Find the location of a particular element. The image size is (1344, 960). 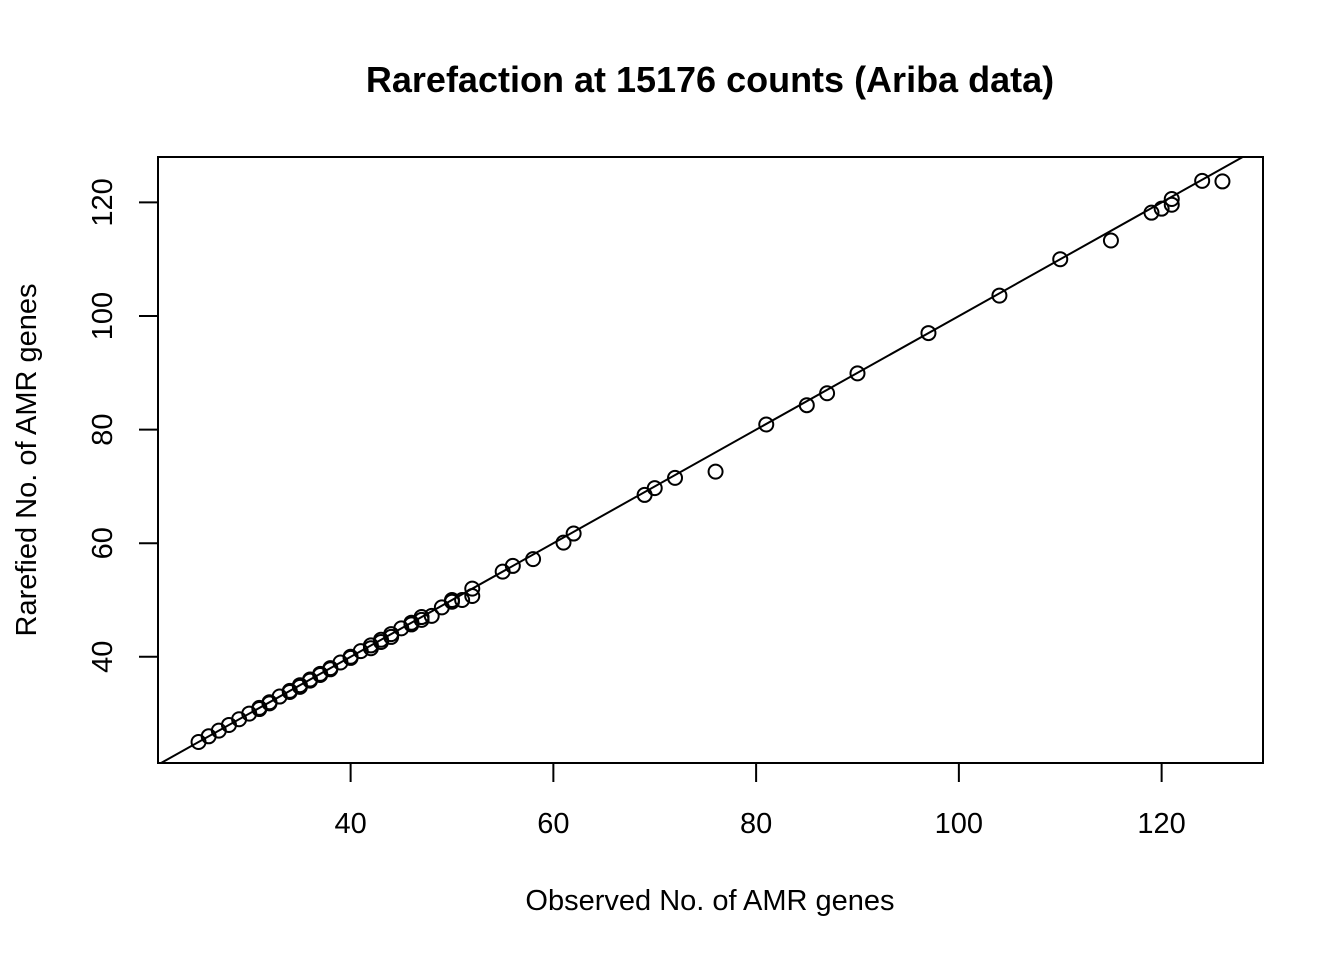

x-axis-label: Observed No. of AMR genes is located at coordinates (709, 901).